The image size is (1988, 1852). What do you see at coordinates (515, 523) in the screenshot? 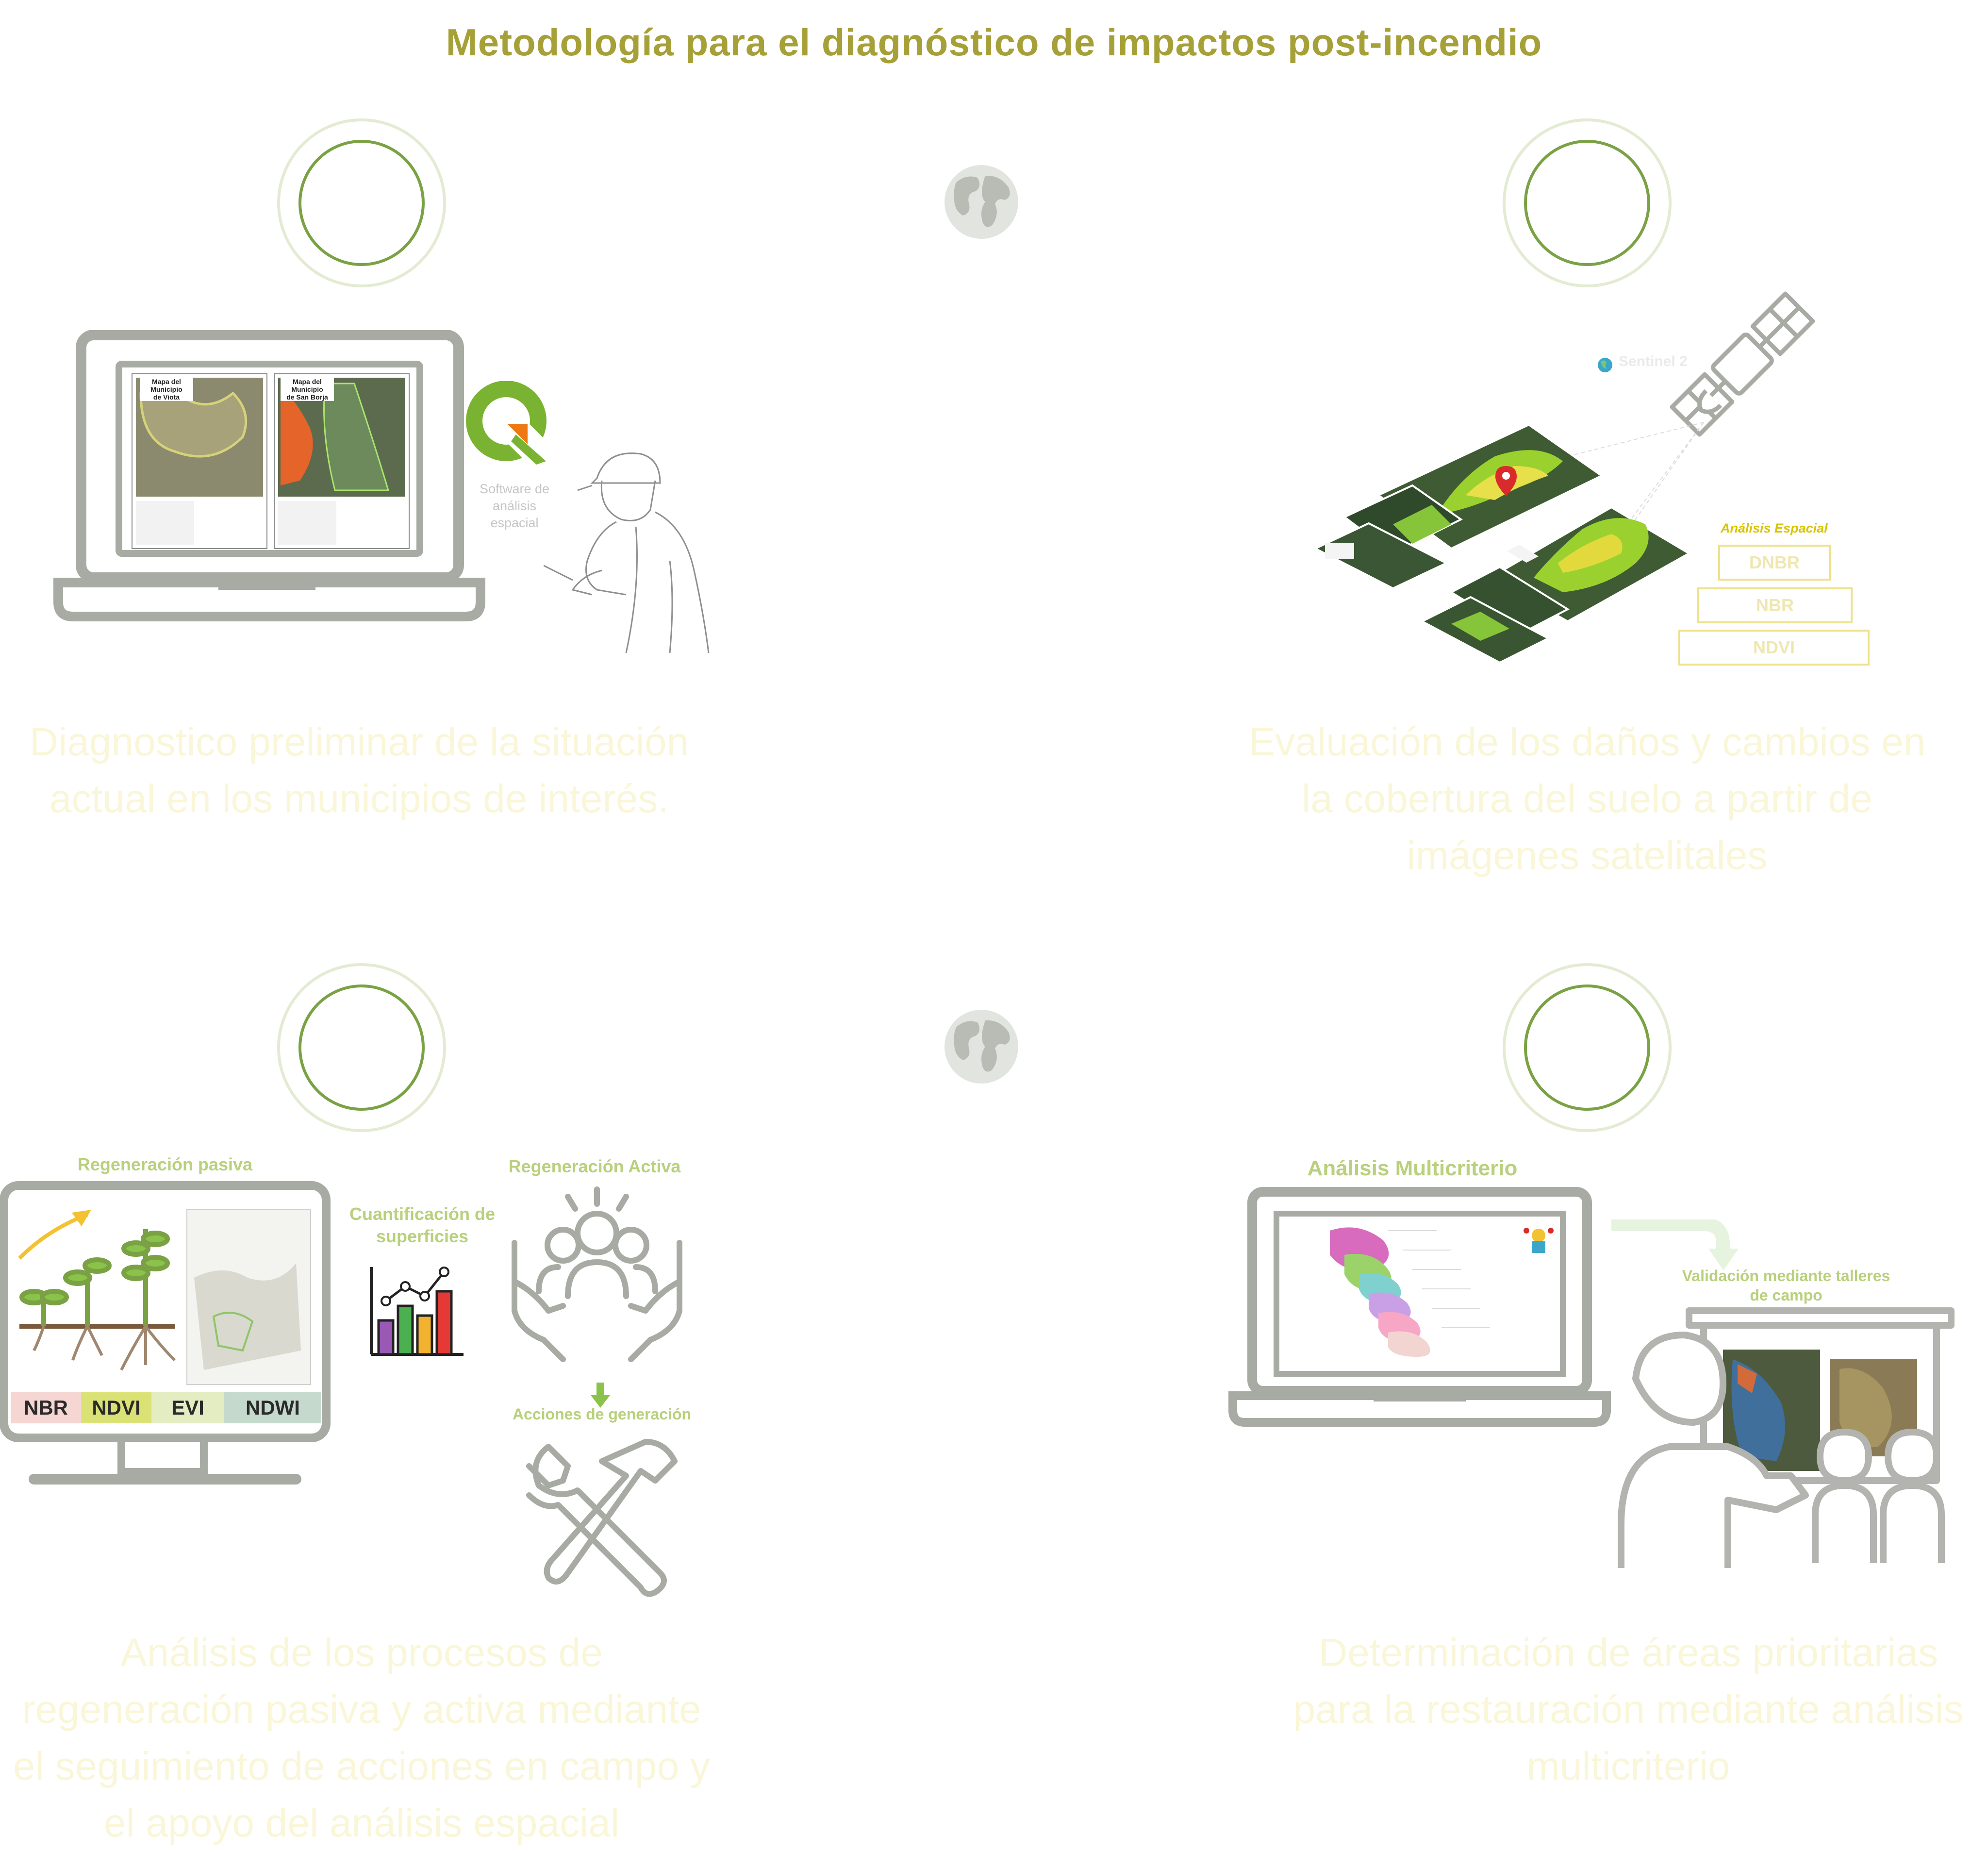
I see `software-label-line-3: espacial` at bounding box center [515, 523].